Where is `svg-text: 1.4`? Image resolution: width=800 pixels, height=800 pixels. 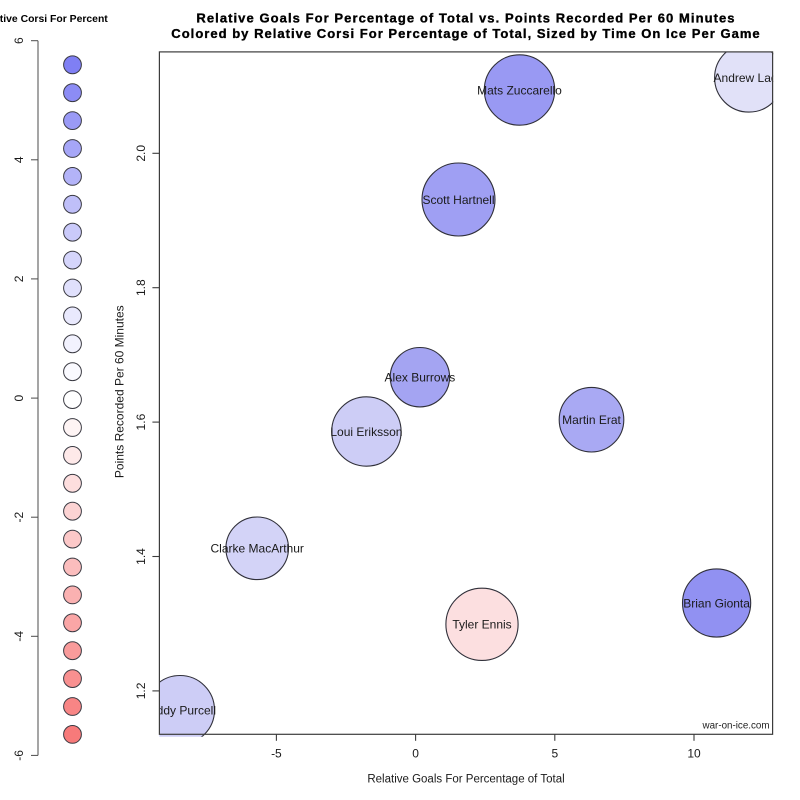
svg-text: 1.4 is located at coordinates (141, 556).